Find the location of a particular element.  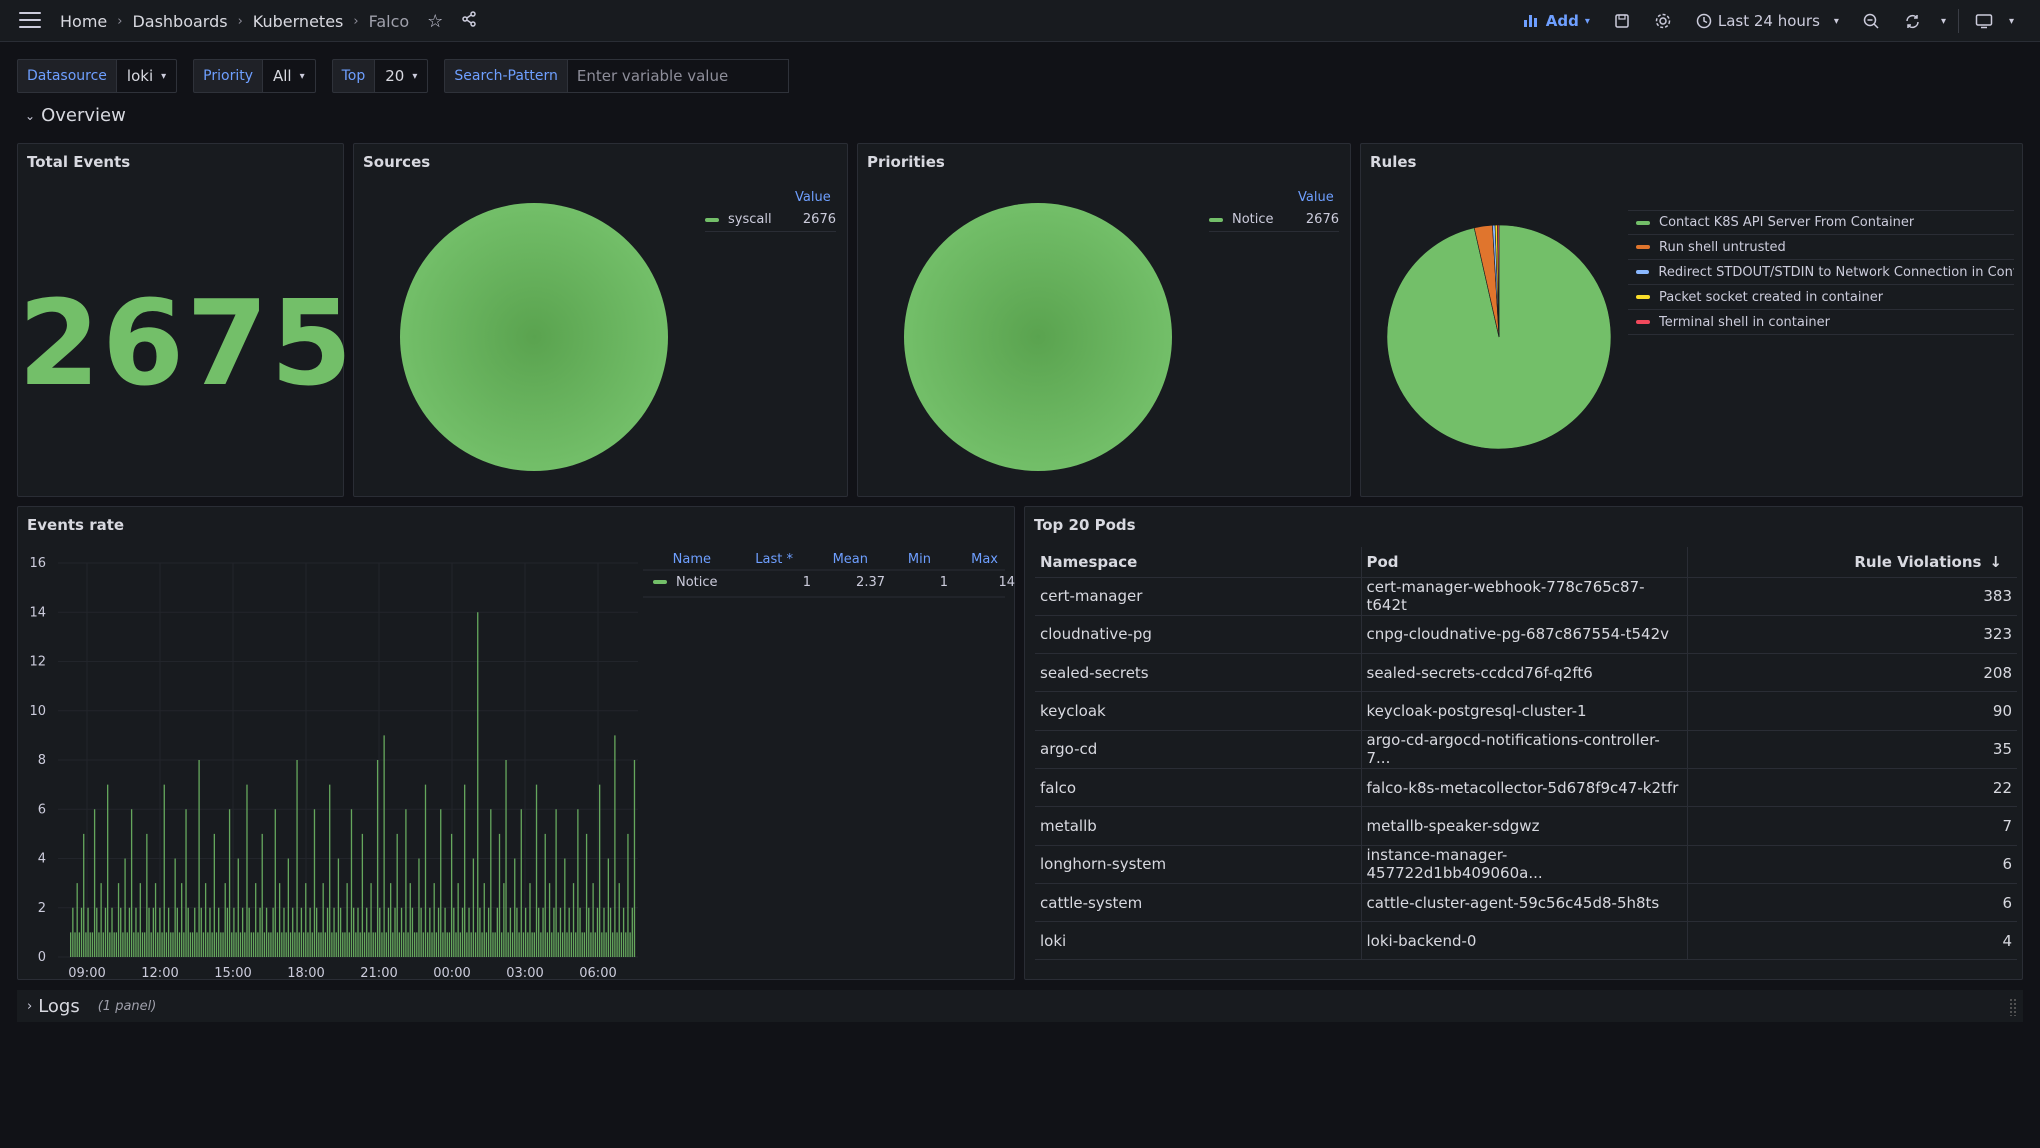

time-picker: Last 24 hours ▾ is located at coordinates (1767, 21).